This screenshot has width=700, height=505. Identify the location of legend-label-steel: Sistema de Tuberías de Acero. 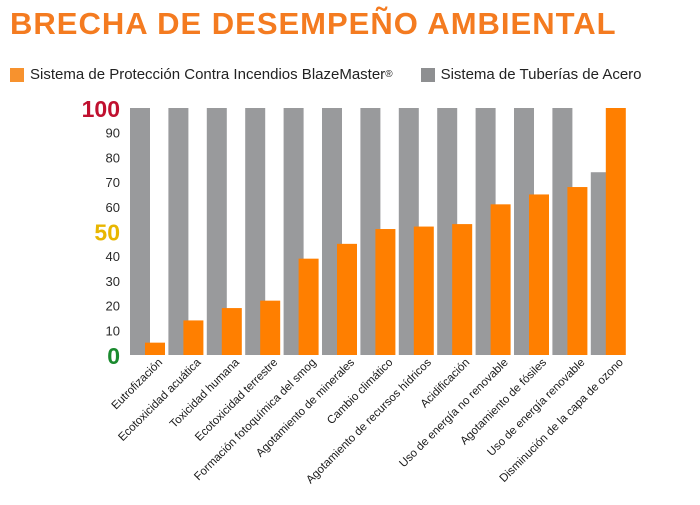
(541, 74).